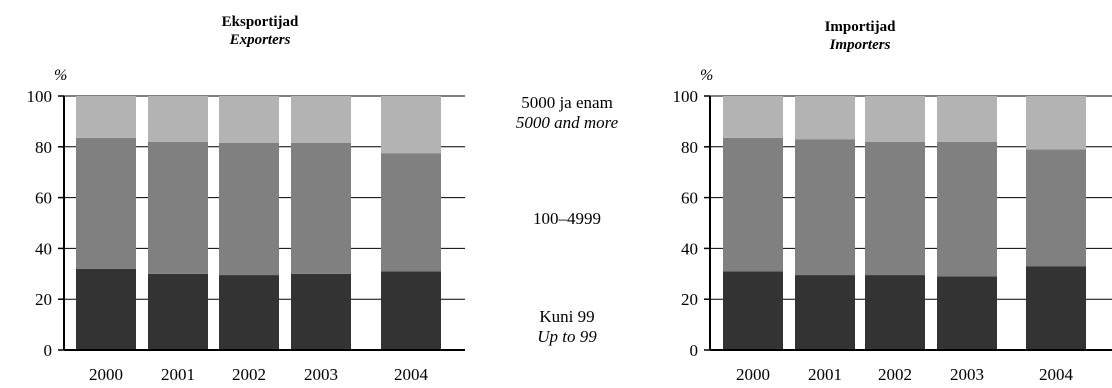 This screenshot has height=388, width=1112. What do you see at coordinates (689, 198) in the screenshot?
I see `importers-y-tick-label: 60` at bounding box center [689, 198].